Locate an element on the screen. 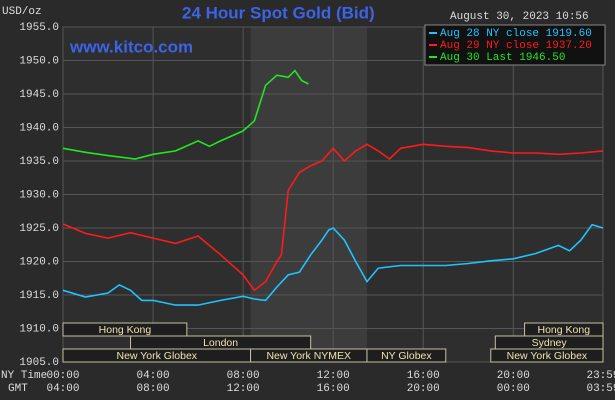 The height and width of the screenshot is (400, 615). y-tick-label: 1925.0 is located at coordinates (39, 229).